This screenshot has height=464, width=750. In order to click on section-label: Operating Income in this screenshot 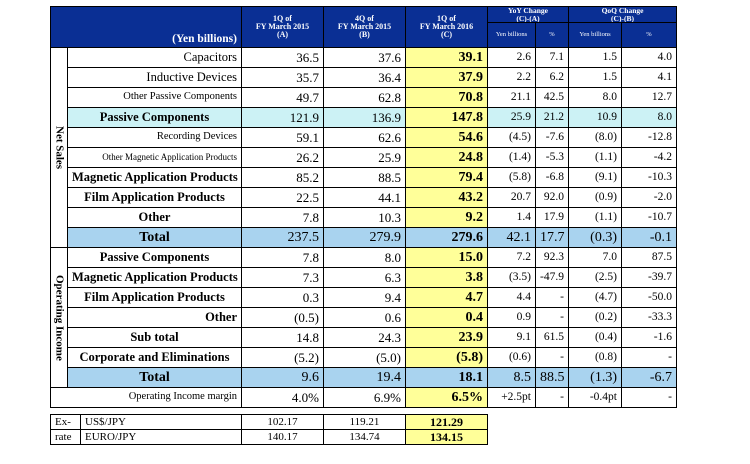, I will do `click(59, 317)`.